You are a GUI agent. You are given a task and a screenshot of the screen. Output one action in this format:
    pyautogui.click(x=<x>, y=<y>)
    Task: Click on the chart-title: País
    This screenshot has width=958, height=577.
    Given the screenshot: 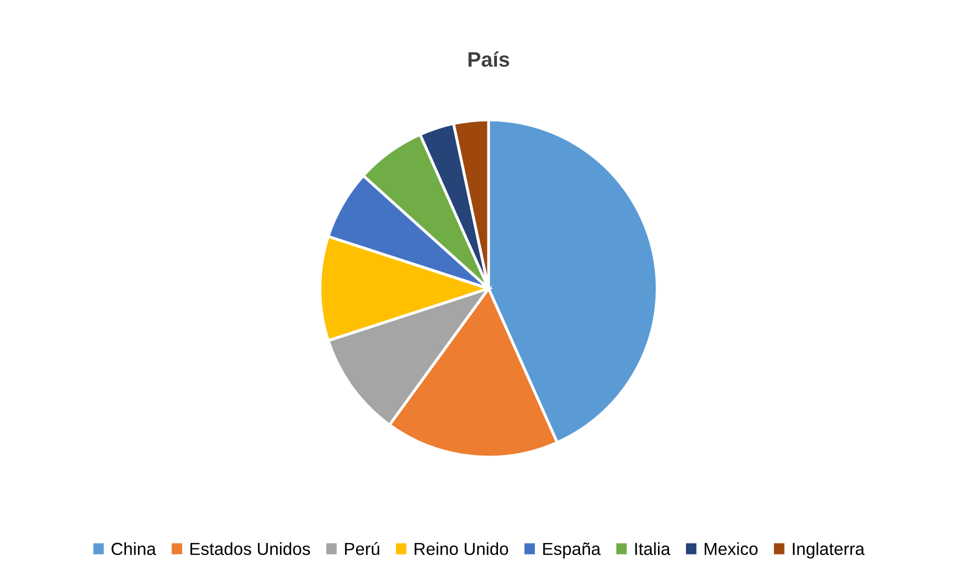 What is the action you would take?
    pyautogui.click(x=489, y=59)
    